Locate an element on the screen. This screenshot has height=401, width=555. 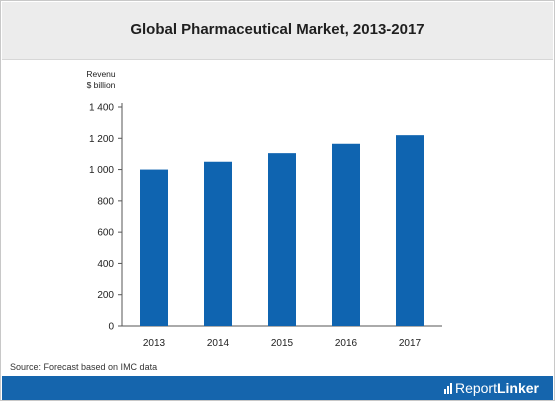
y-tick-label: 800 is located at coordinates (105, 201).